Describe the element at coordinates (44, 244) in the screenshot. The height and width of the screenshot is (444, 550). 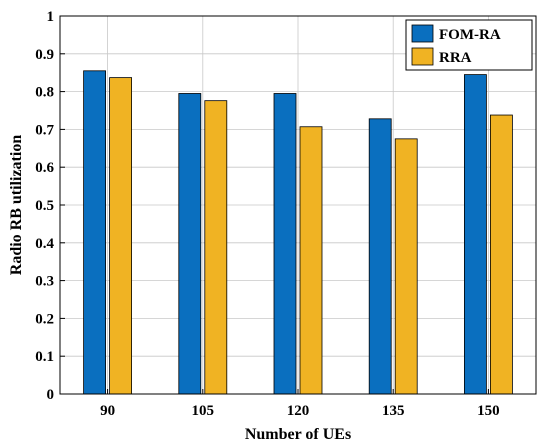
I see `y-tick-label: 0.4` at that location.